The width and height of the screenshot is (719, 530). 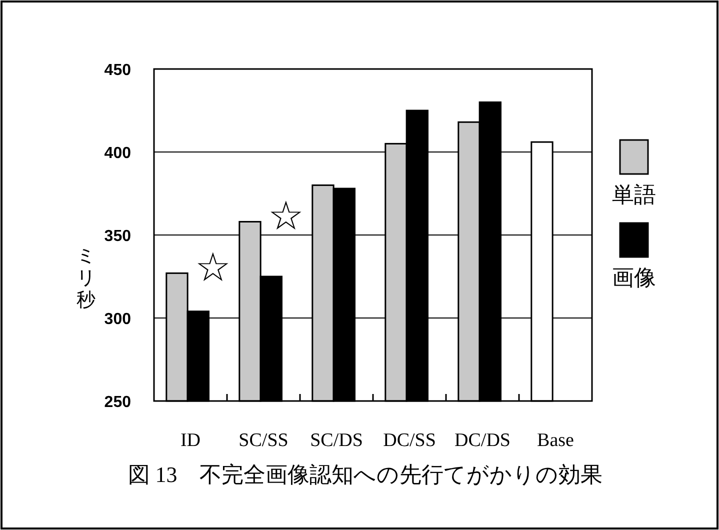 What do you see at coordinates (482, 440) in the screenshot?
I see `x-tick-label: DC/DS` at bounding box center [482, 440].